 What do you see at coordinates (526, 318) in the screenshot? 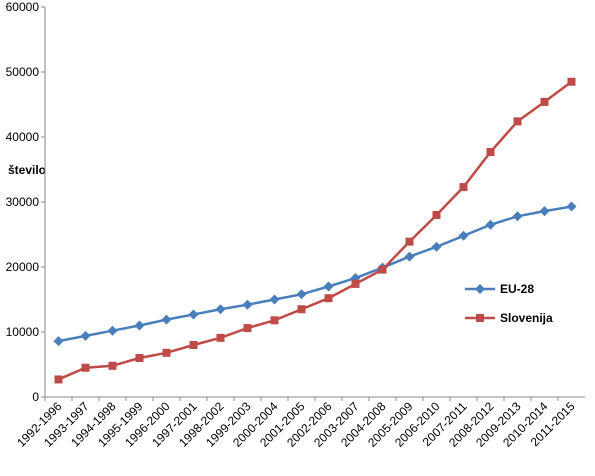
I see `legend-label: Slovenija` at bounding box center [526, 318].